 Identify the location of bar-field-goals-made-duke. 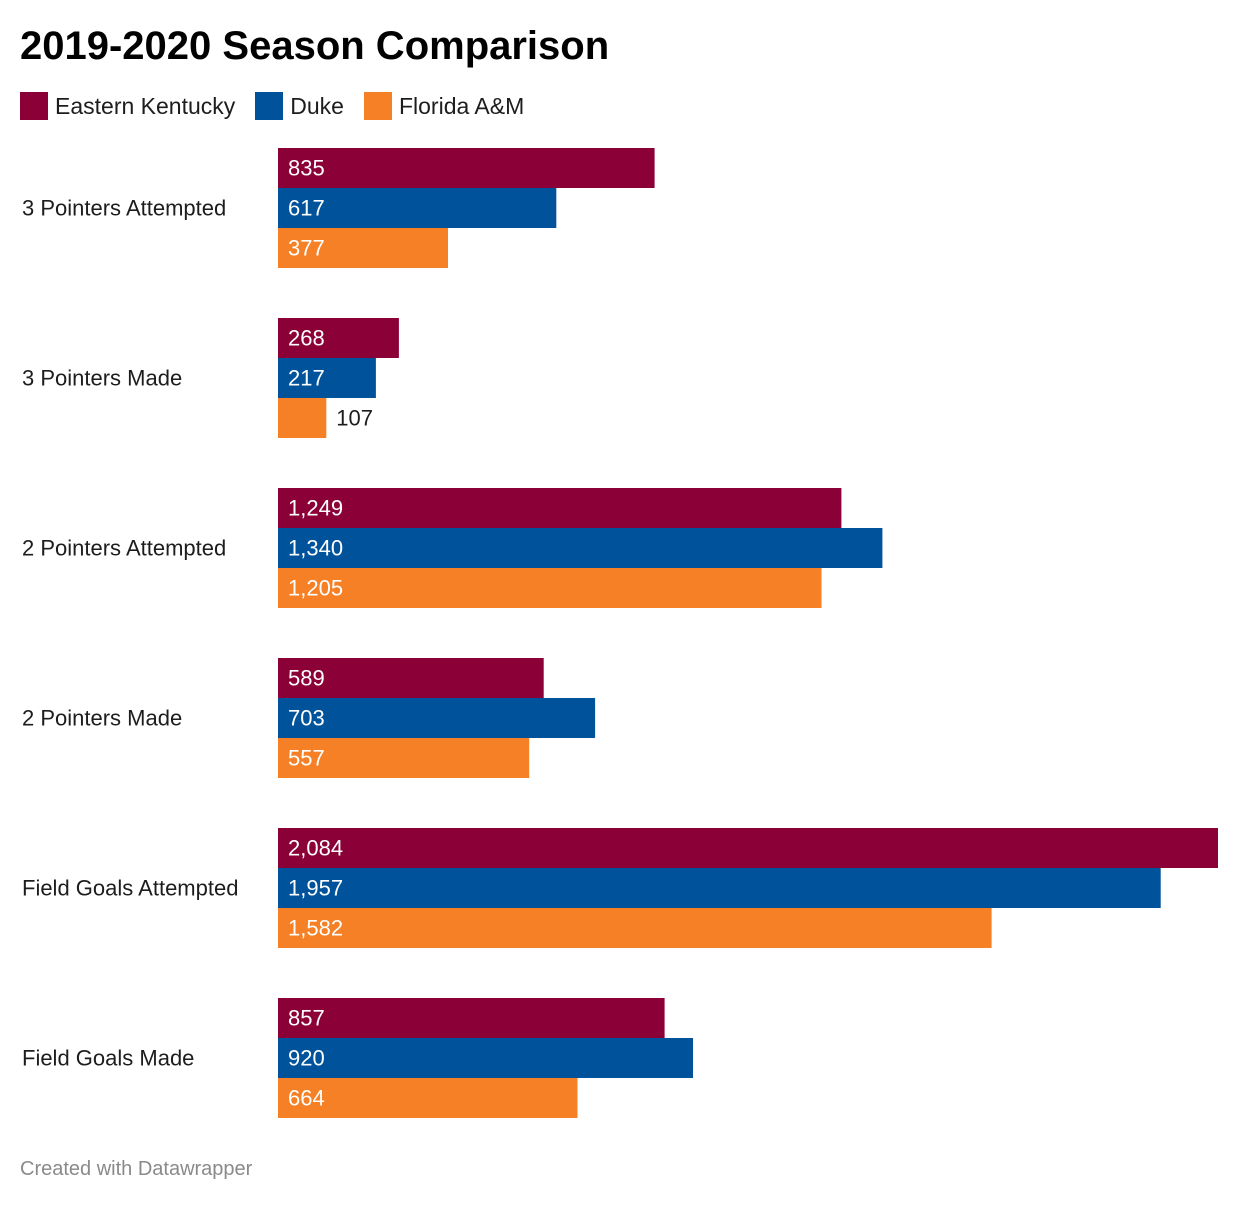
(485, 1058).